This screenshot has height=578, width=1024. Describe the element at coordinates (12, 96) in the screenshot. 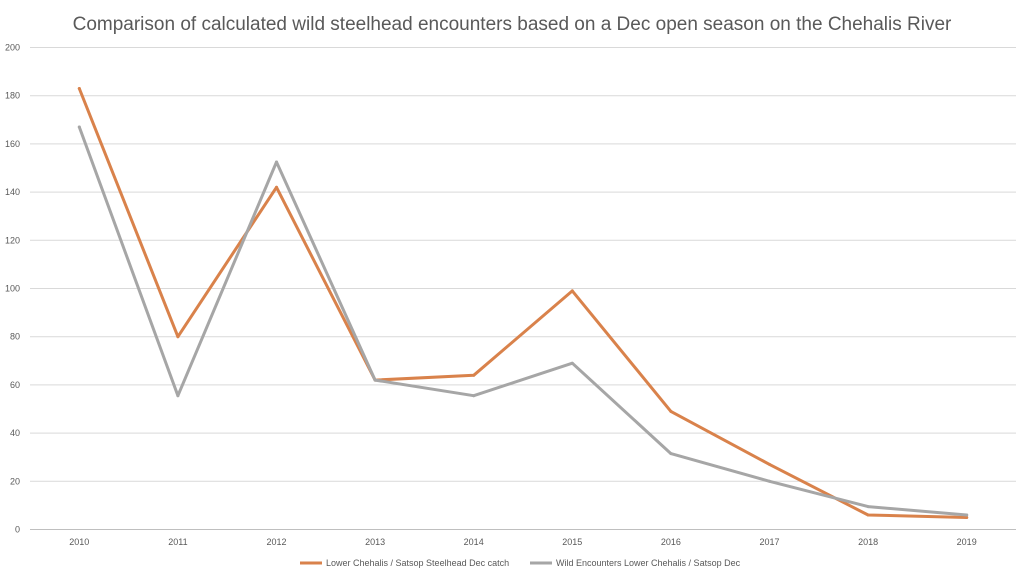

I see `y-tick-label: 180` at that location.